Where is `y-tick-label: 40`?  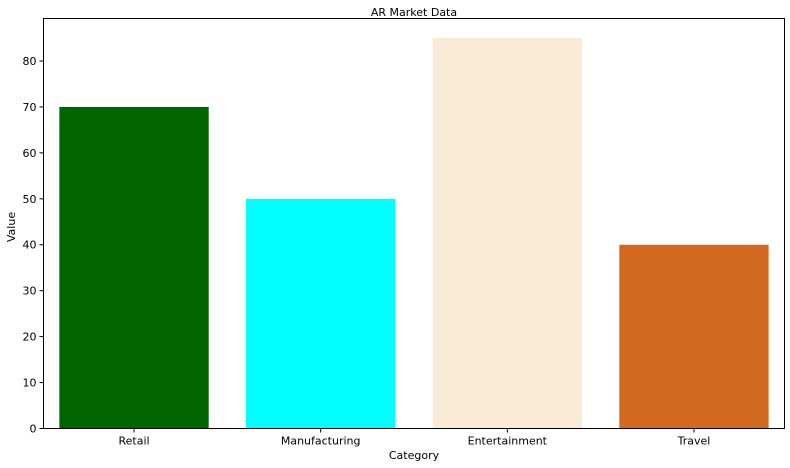 y-tick-label: 40 is located at coordinates (30, 245).